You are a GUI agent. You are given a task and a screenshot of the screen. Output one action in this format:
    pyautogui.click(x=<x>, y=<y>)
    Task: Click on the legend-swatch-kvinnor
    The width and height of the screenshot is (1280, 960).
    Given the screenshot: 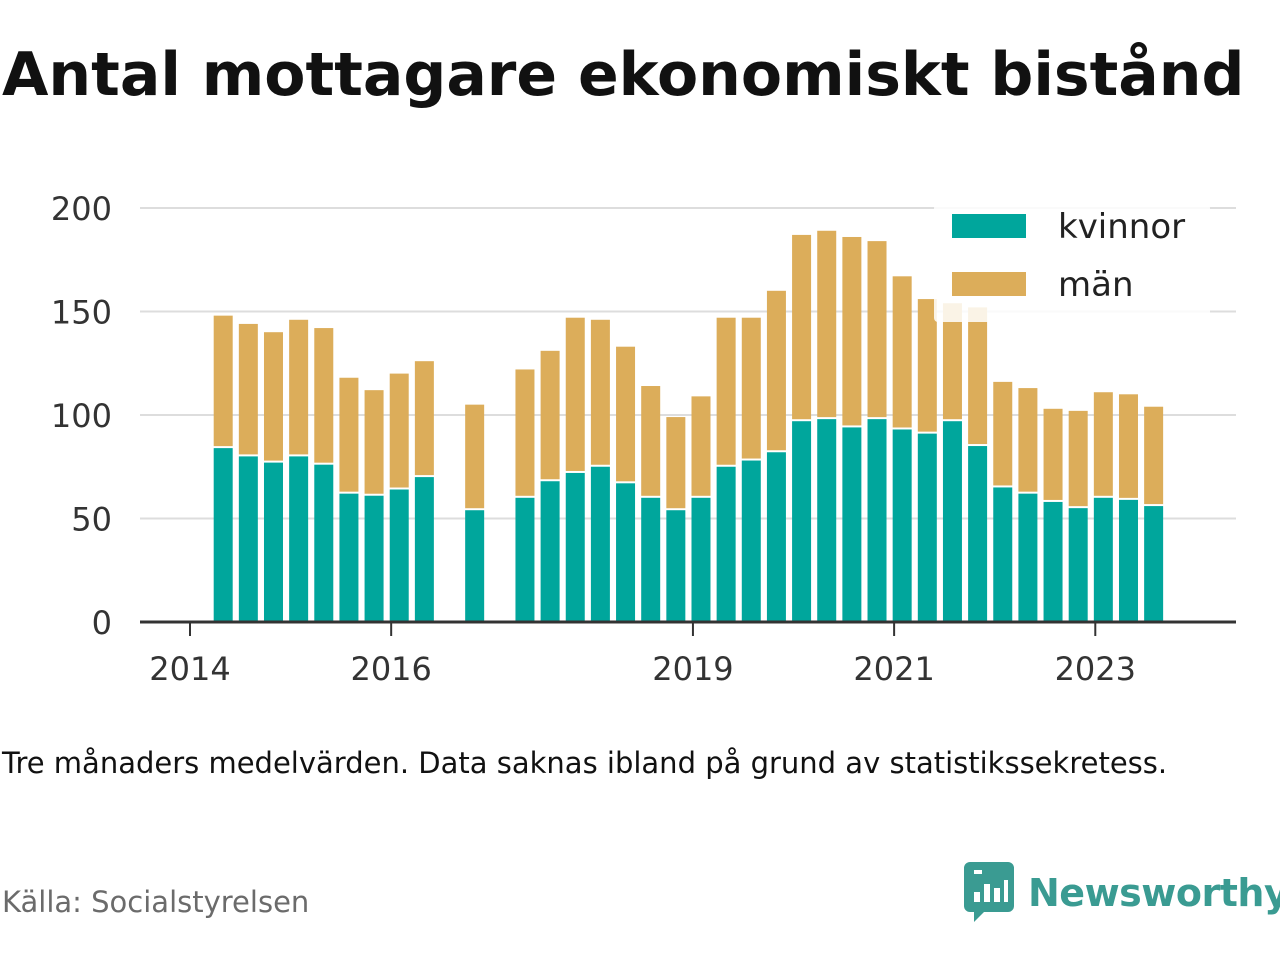 What is the action you would take?
    pyautogui.click(x=989, y=226)
    